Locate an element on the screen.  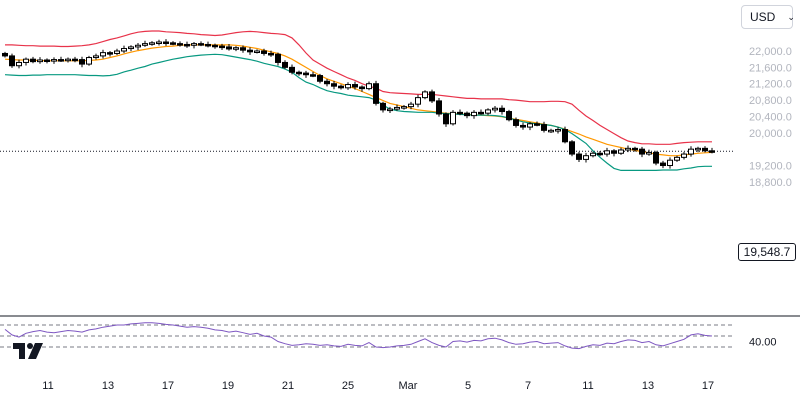
currency-selector: USD ⌄ is located at coordinates (768, 17).